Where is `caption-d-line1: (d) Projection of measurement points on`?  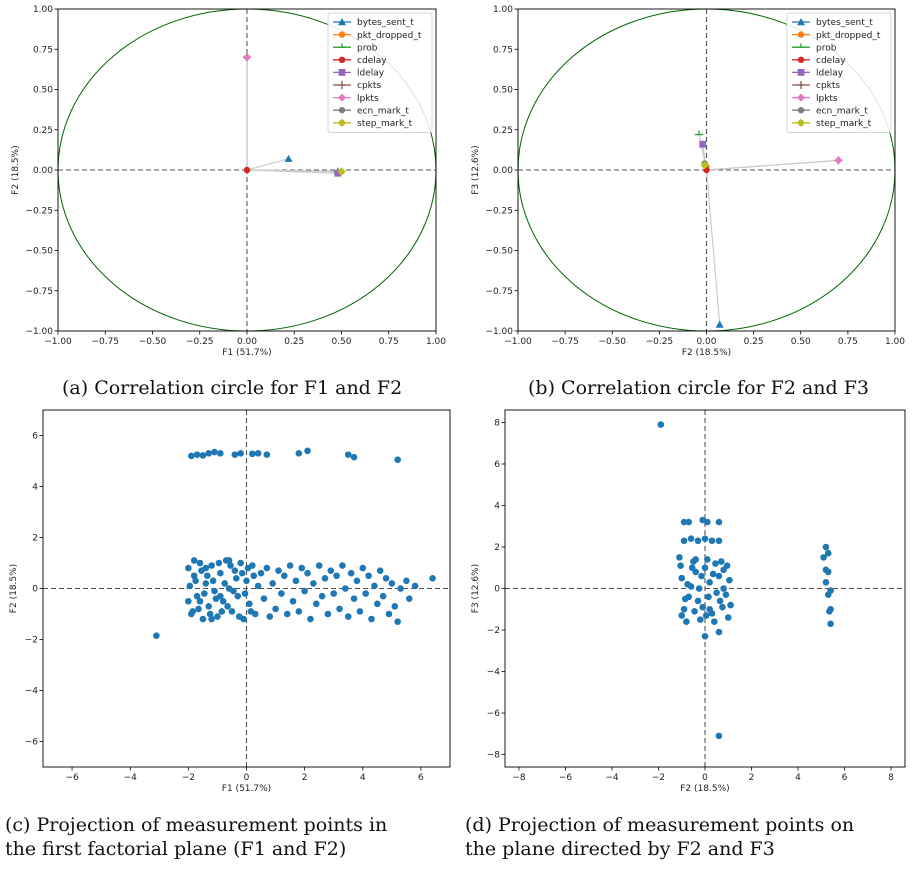 caption-d-line1: (d) Projection of measurement points on is located at coordinates (660, 825).